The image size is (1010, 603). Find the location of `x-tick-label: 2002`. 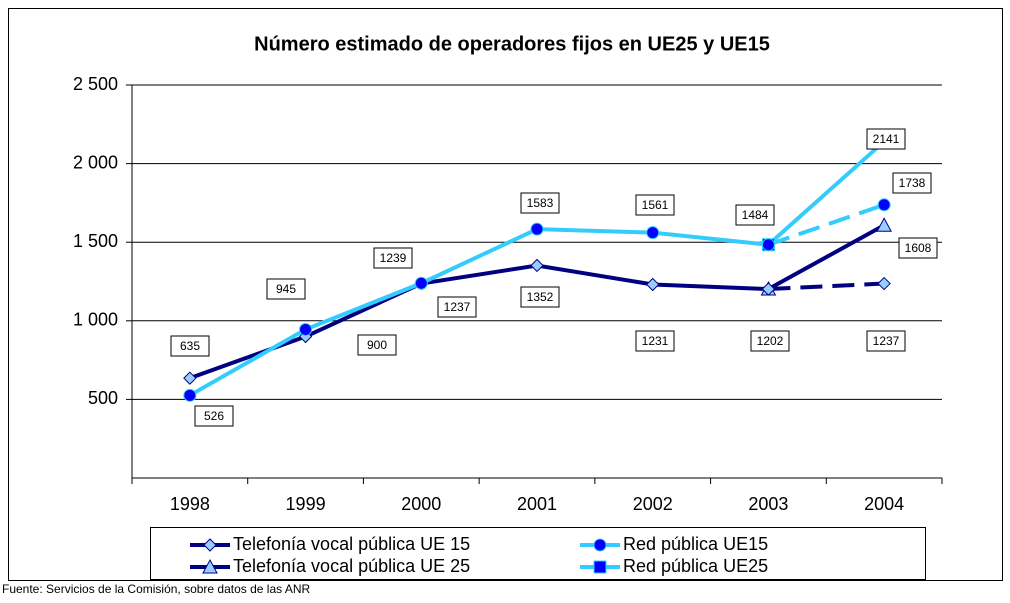

x-tick-label: 2002 is located at coordinates (653, 504).